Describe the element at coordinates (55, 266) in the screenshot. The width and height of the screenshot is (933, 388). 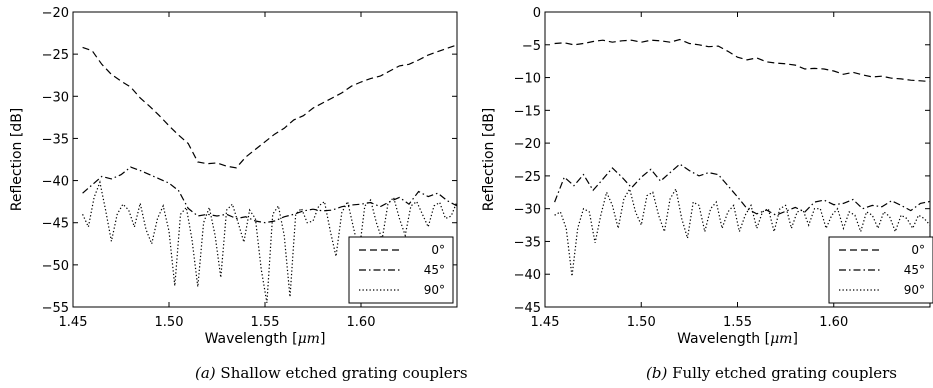
I see `y-tick-label: −50` at that location.